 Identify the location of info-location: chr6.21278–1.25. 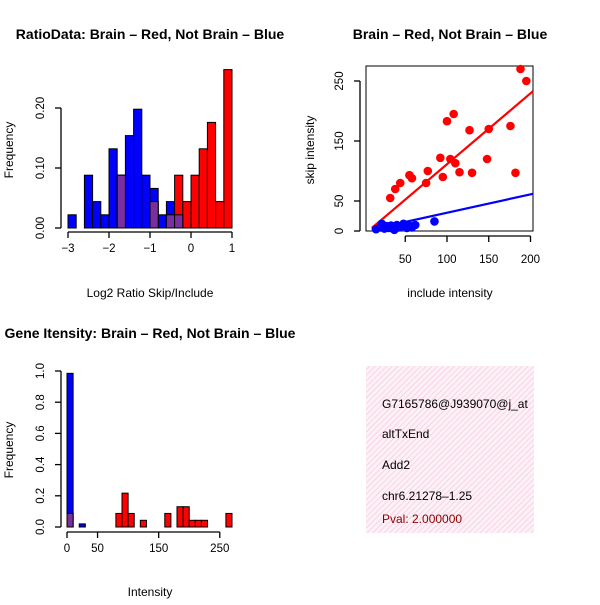
(427, 496).